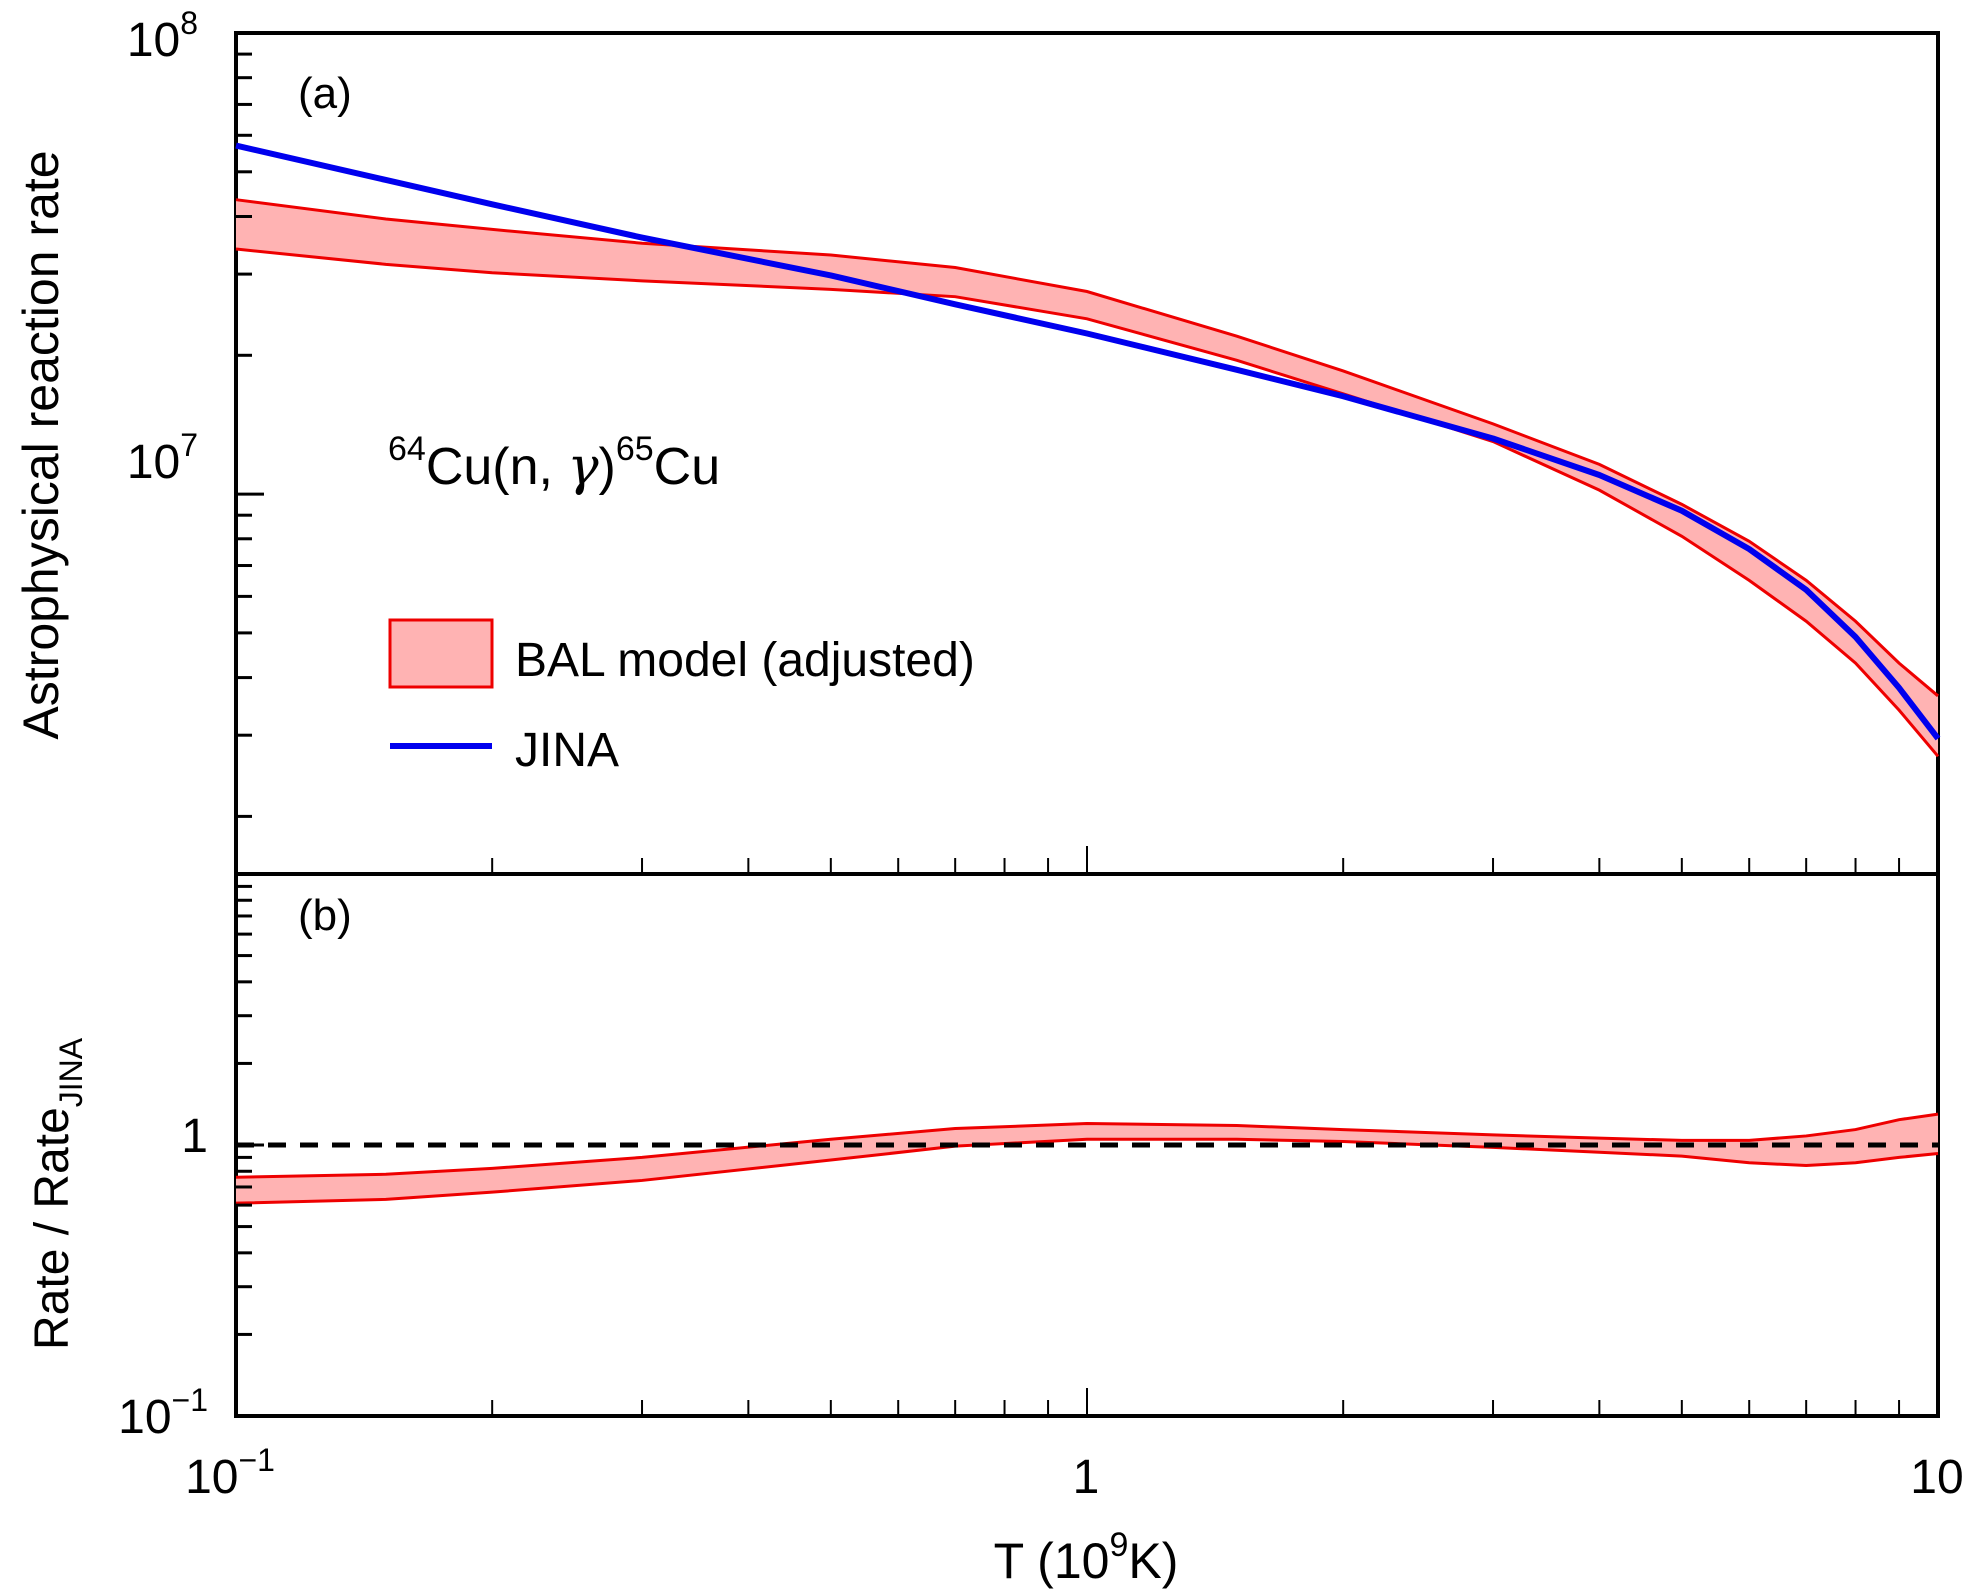 This screenshot has height=1593, width=1975. I want to click on reaction-annotation: 64Cu(n, γ)65Cu, so click(554, 463).